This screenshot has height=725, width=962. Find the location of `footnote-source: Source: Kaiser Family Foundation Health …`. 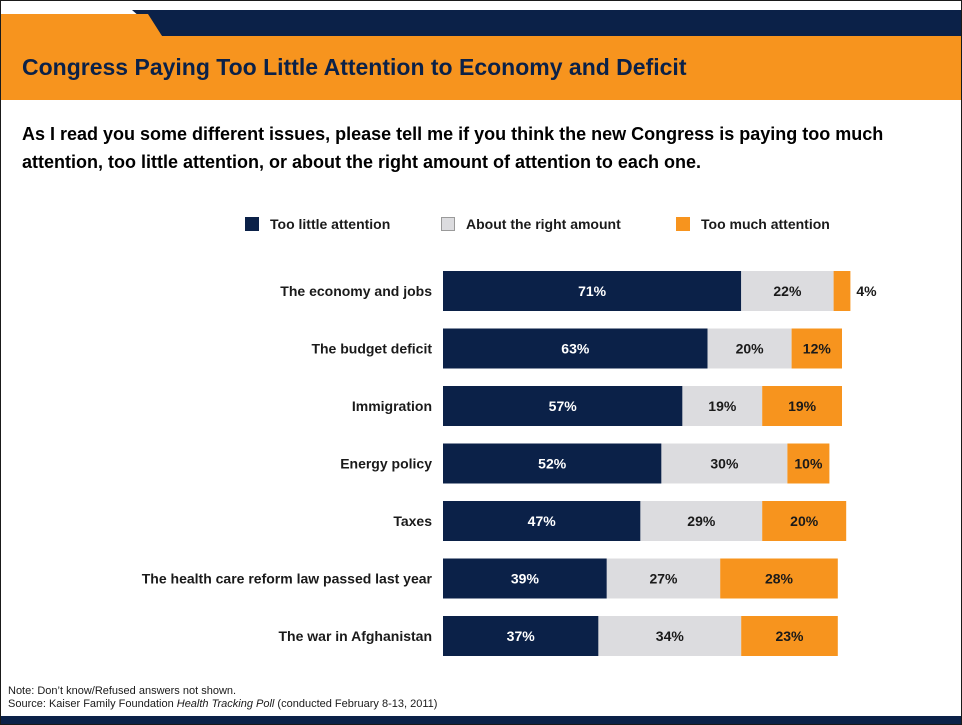

footnote-source: Source: Kaiser Family Foundation Health … is located at coordinates (222, 704).